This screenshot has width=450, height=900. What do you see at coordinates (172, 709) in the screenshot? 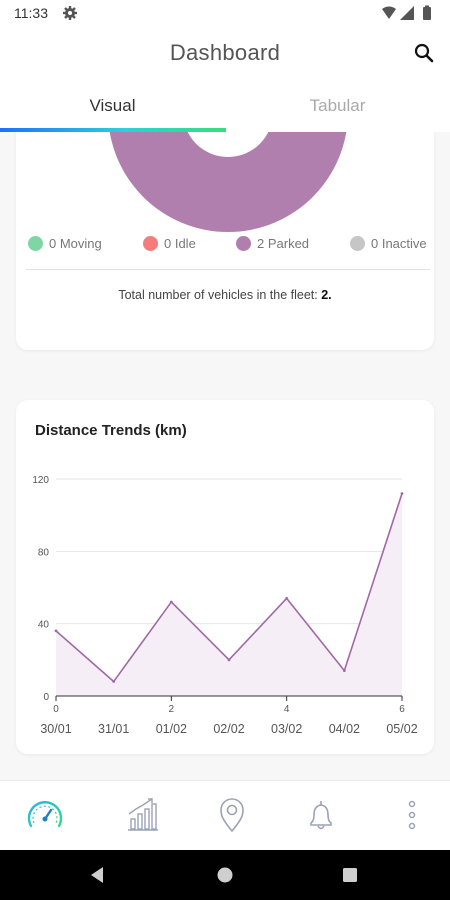
I see `x-tick-label: 2` at bounding box center [172, 709].